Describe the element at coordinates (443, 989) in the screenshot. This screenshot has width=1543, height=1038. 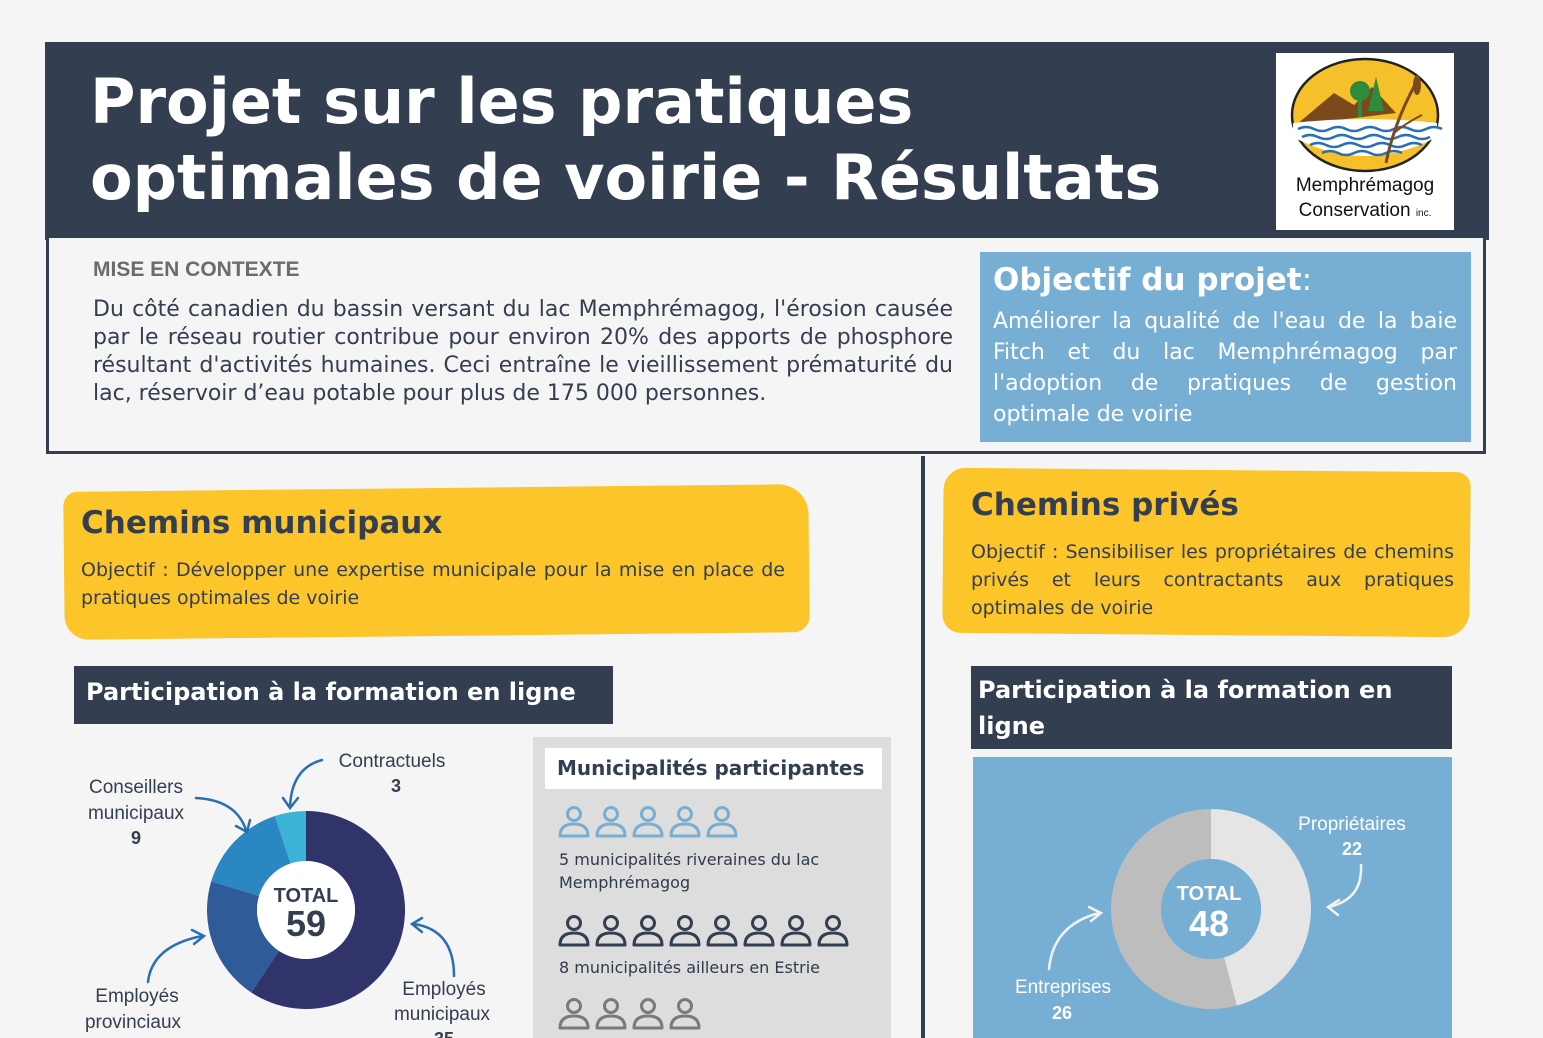
I see `slice-label-municipaux-1: Employés` at that location.